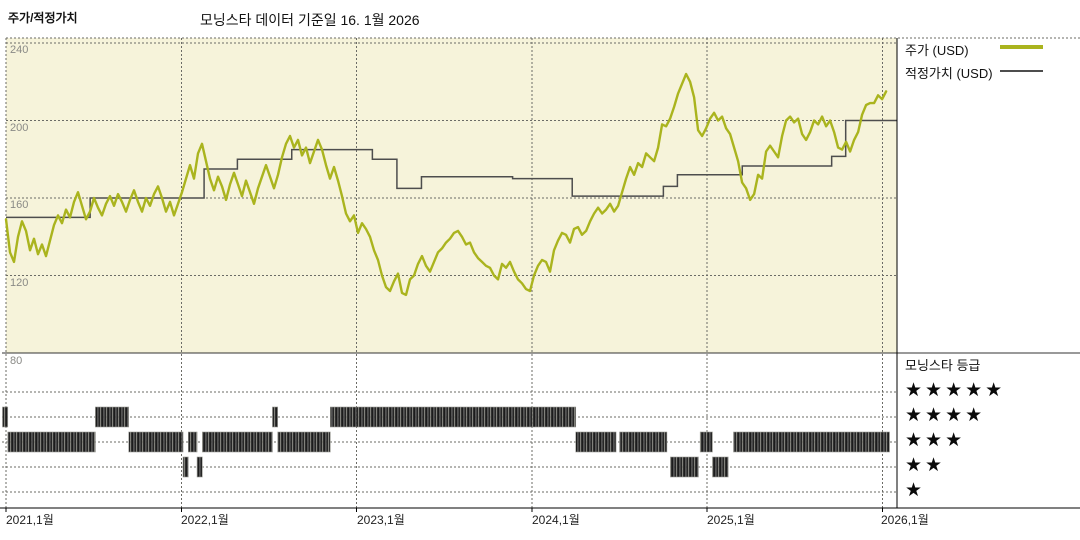 This screenshot has height=540, width=1080. What do you see at coordinates (381, 520) in the screenshot?
I see `x-tick-2023: 2023,1월` at bounding box center [381, 520].